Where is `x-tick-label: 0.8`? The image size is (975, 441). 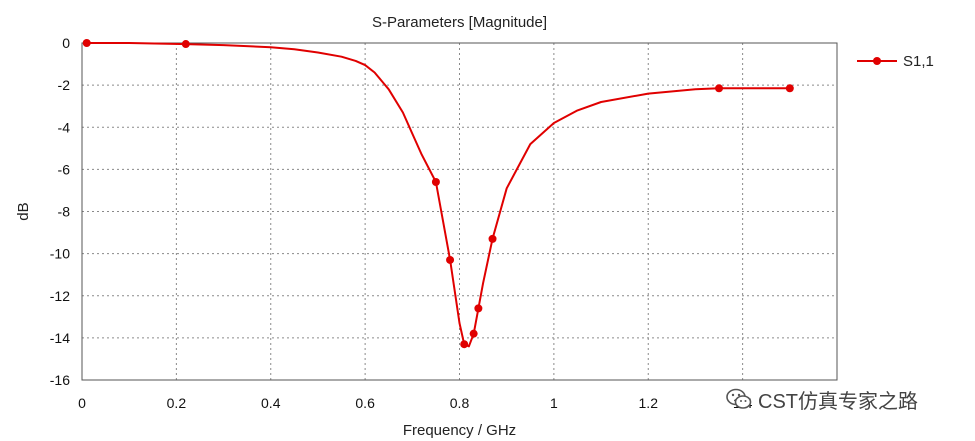 x-tick-label: 0.8 is located at coordinates (460, 403).